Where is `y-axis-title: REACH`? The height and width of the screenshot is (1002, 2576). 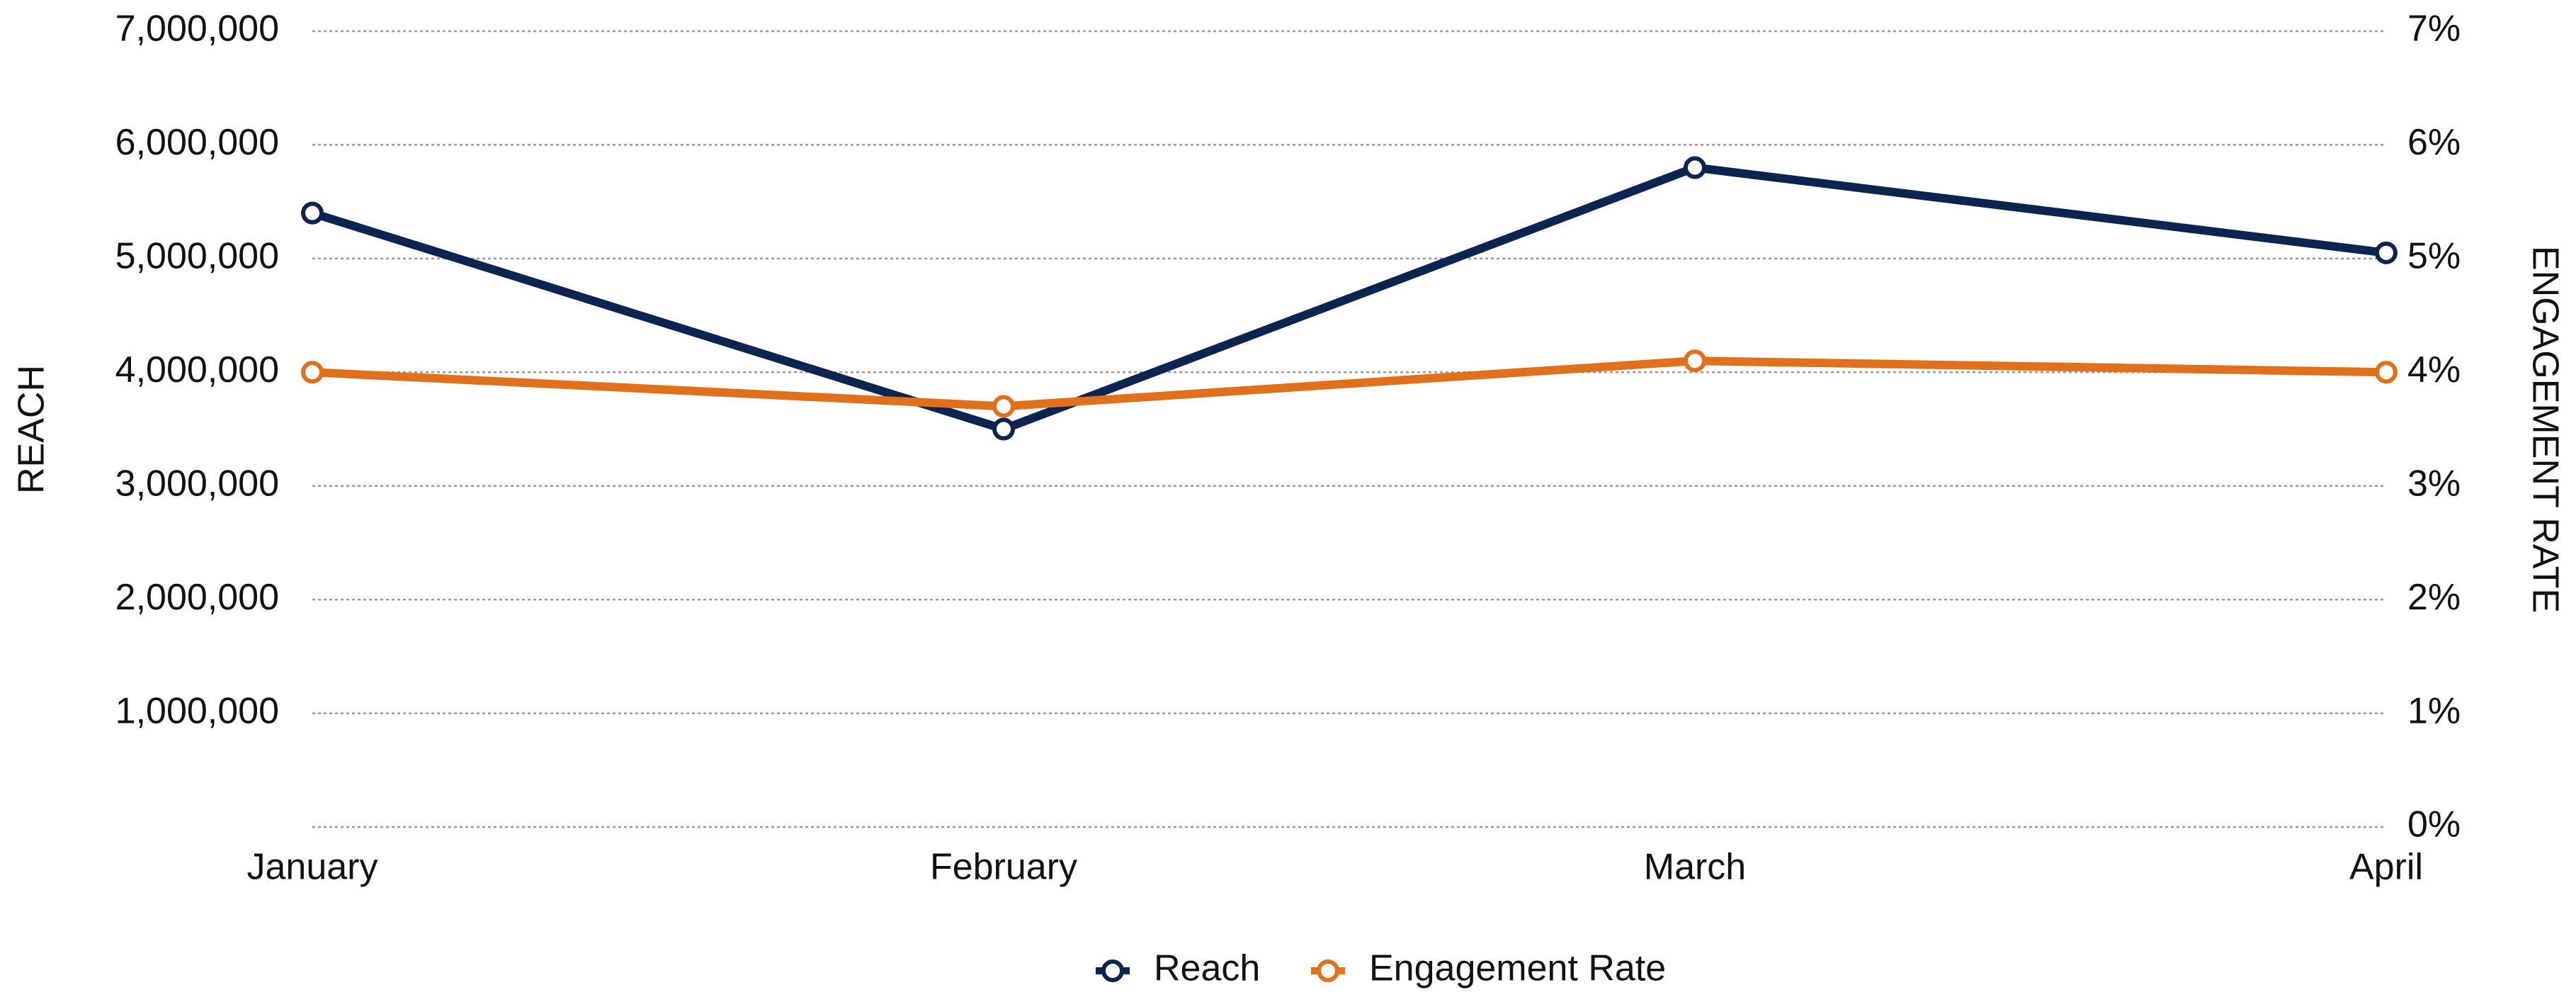
y-axis-title: REACH is located at coordinates (31, 429).